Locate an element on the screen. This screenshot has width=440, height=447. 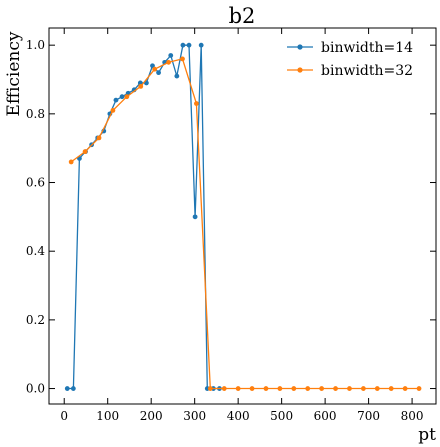
y-tick-label: 0.0 is located at coordinates (35, 389).